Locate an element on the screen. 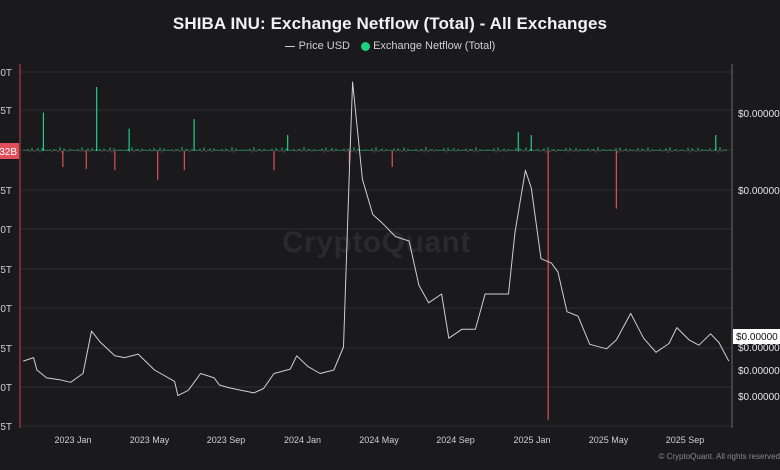  watermark: CryptoQuant is located at coordinates (376, 242).